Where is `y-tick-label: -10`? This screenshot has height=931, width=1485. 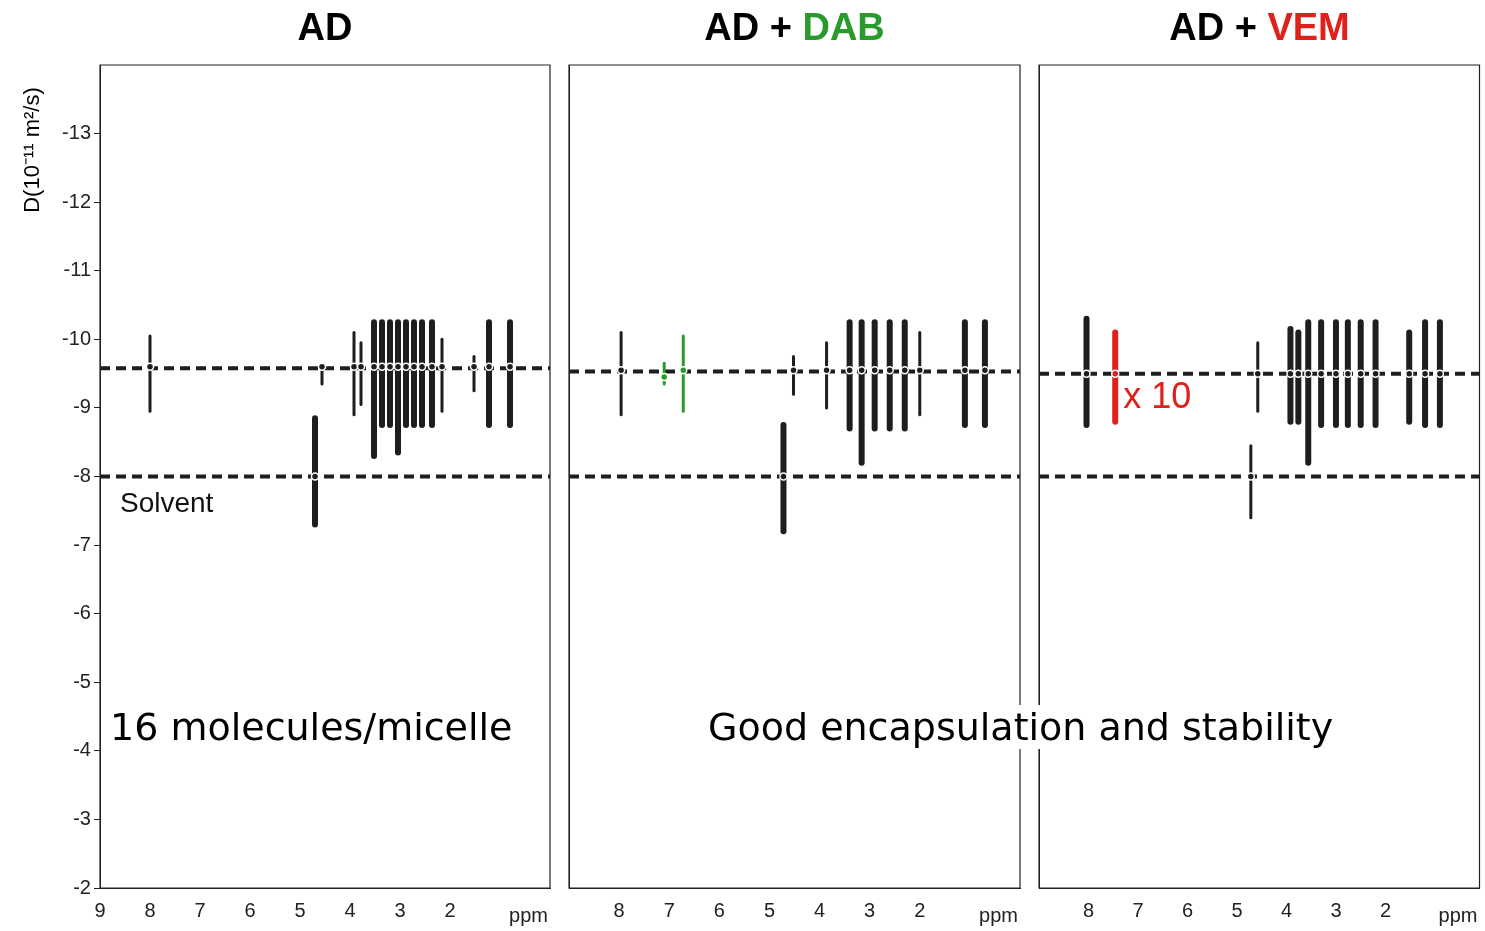 y-tick-label: -10 is located at coordinates (76, 337).